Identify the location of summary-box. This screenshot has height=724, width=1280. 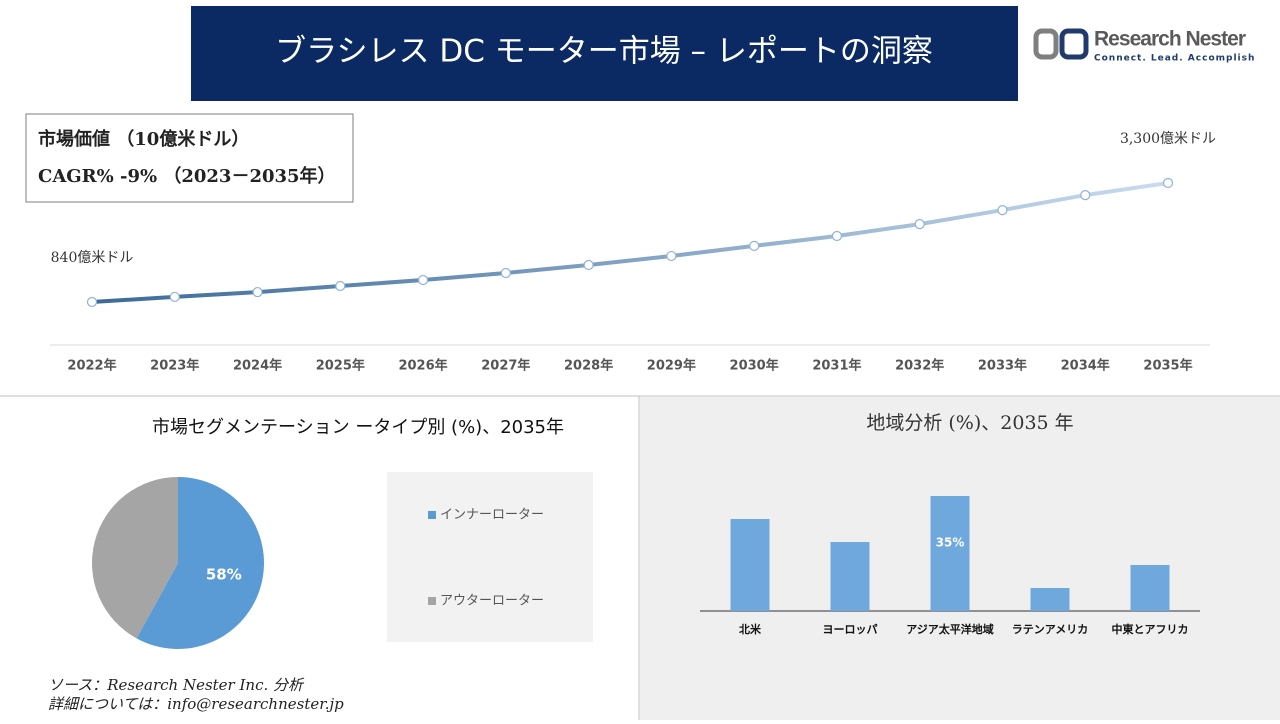
(189, 158).